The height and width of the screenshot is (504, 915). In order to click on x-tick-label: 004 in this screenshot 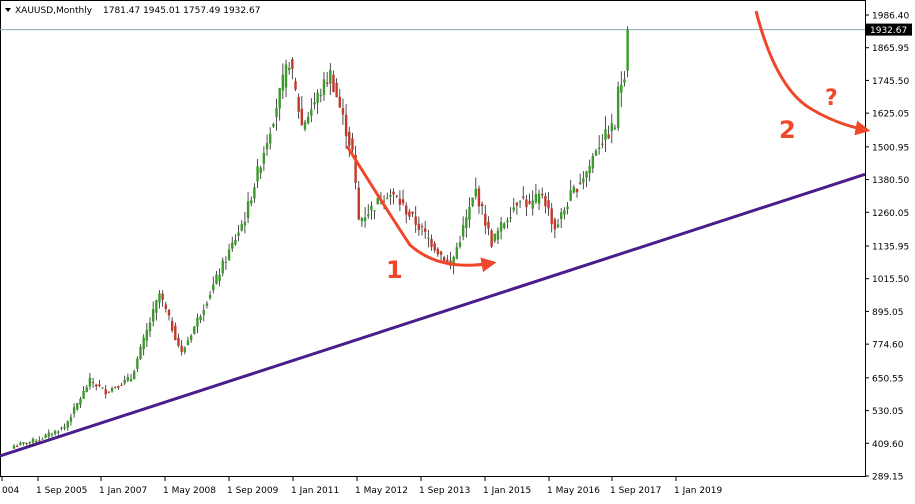, I will do `click(10, 491)`.